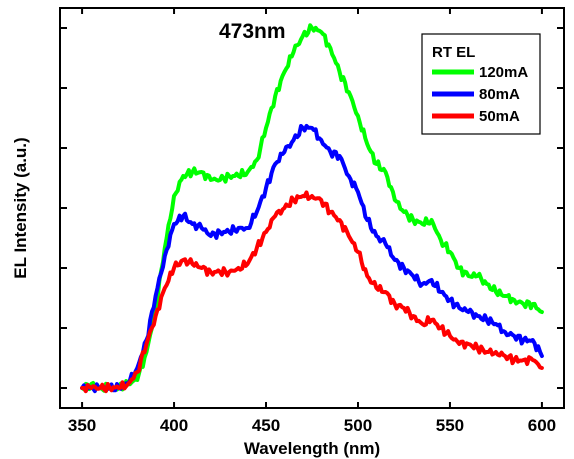 The width and height of the screenshot is (574, 459). I want to click on x-tick-label: 550, so click(450, 425).